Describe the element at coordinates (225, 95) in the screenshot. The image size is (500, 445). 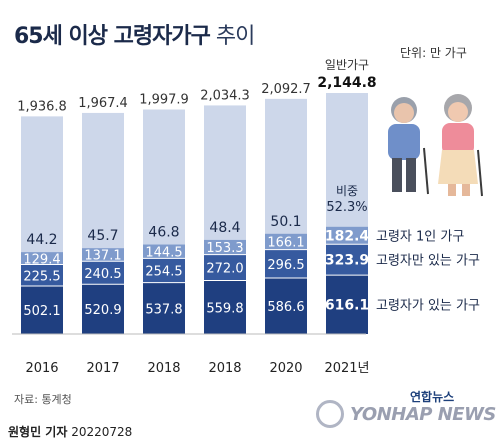
I see `label-general: 2,034.3` at that location.